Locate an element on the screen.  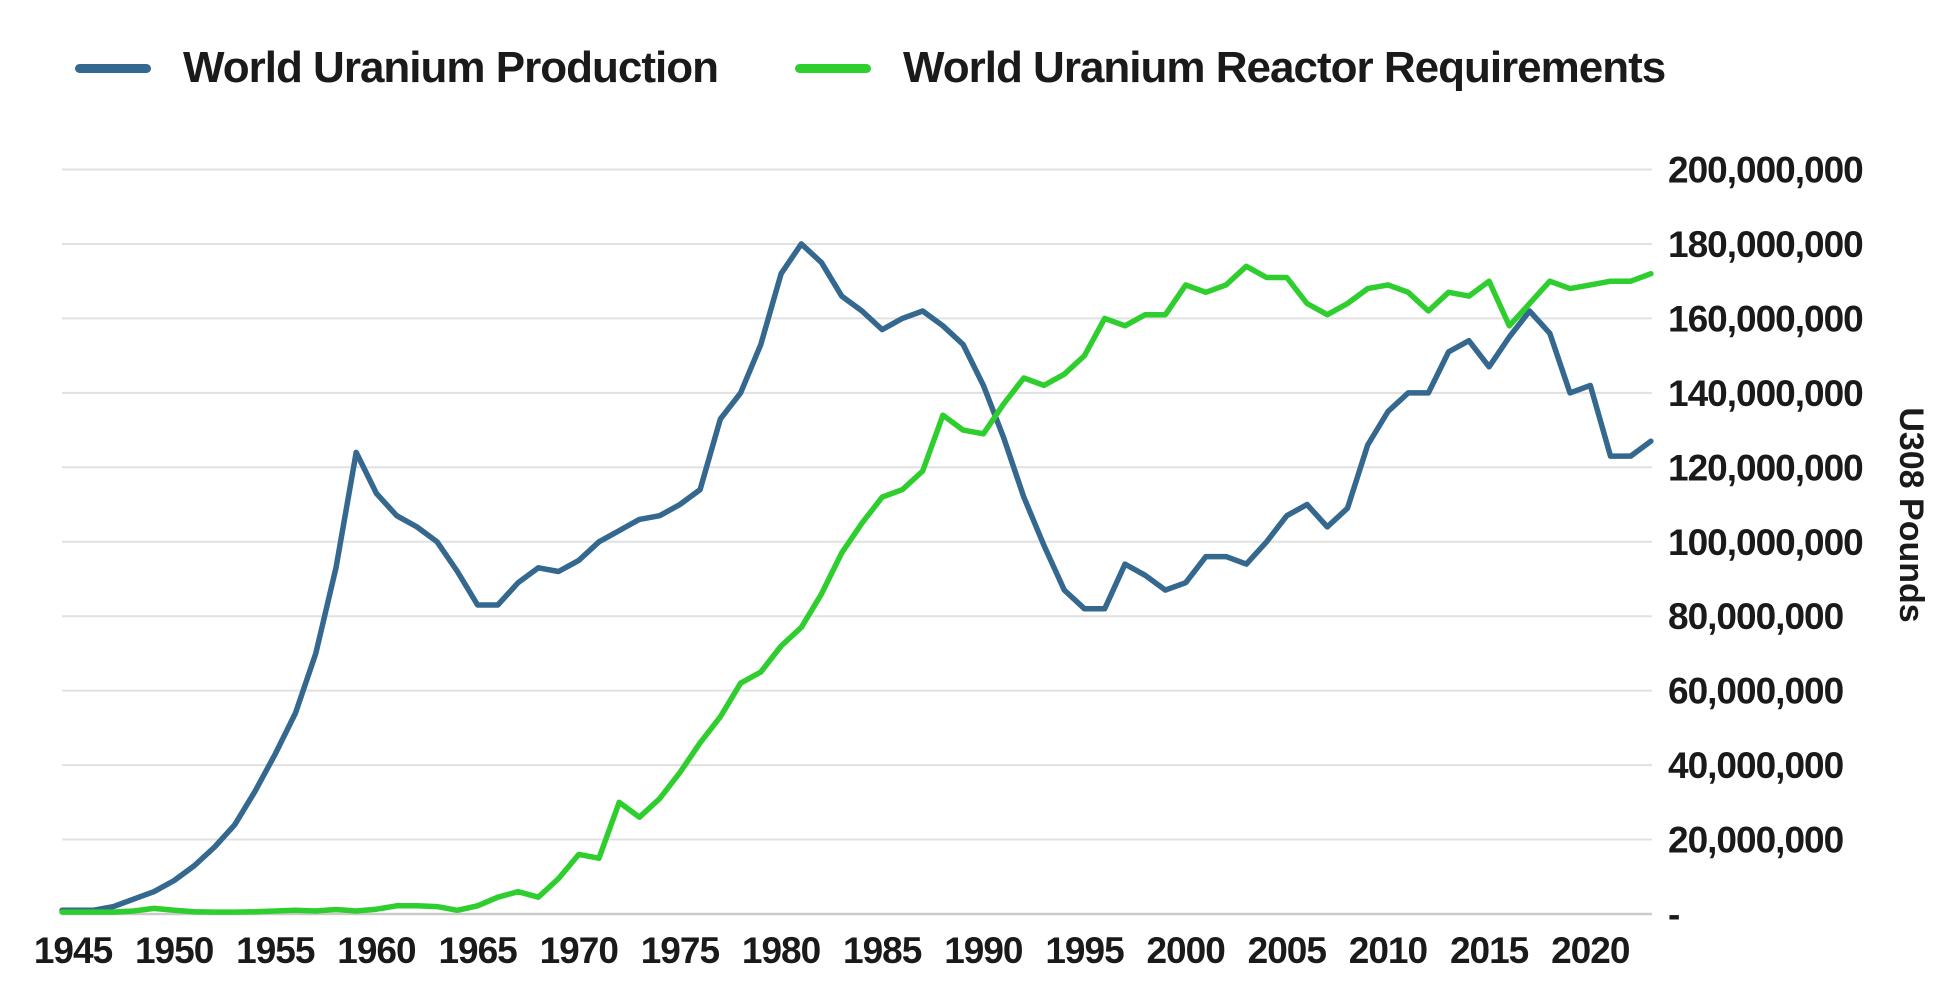
y-tick-label: 40,000,000 is located at coordinates (1756, 765).